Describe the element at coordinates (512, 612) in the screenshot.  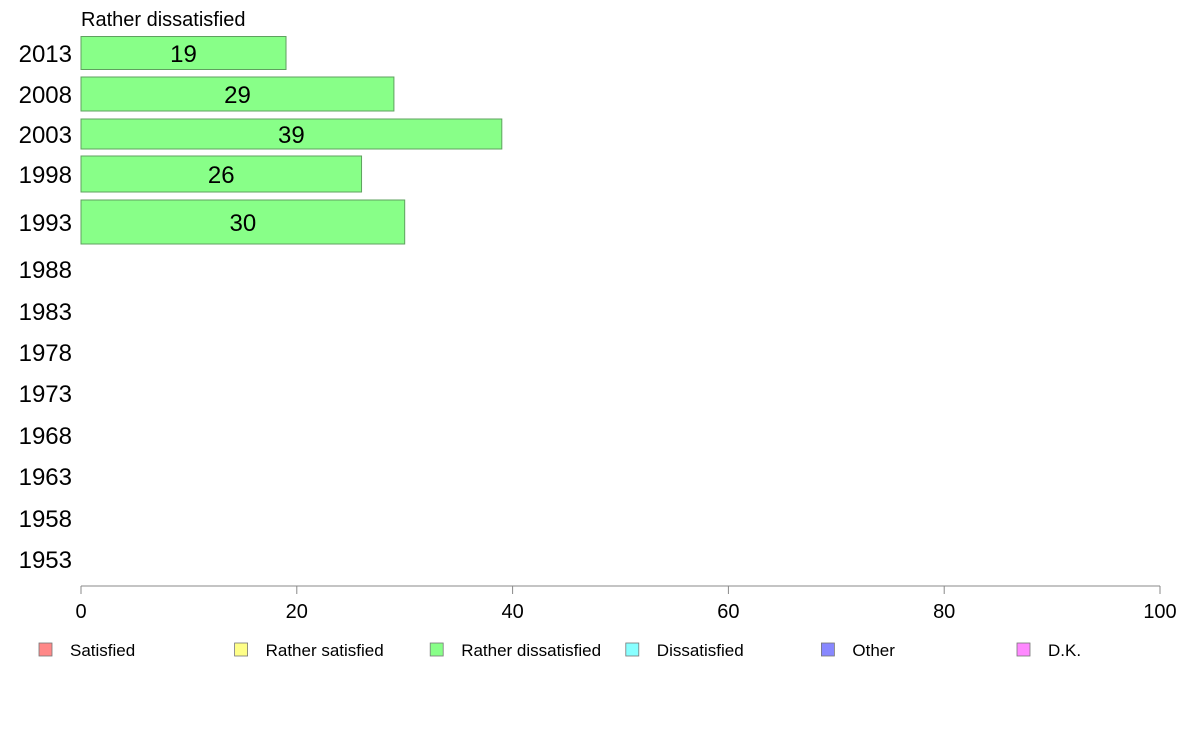
I see `x-tick-label: 40` at that location.